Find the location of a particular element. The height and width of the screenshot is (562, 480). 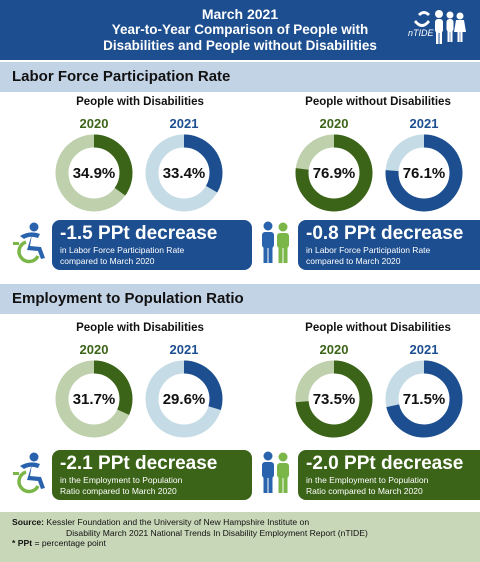

donut-chart: 29.6% is located at coordinates (184, 399).